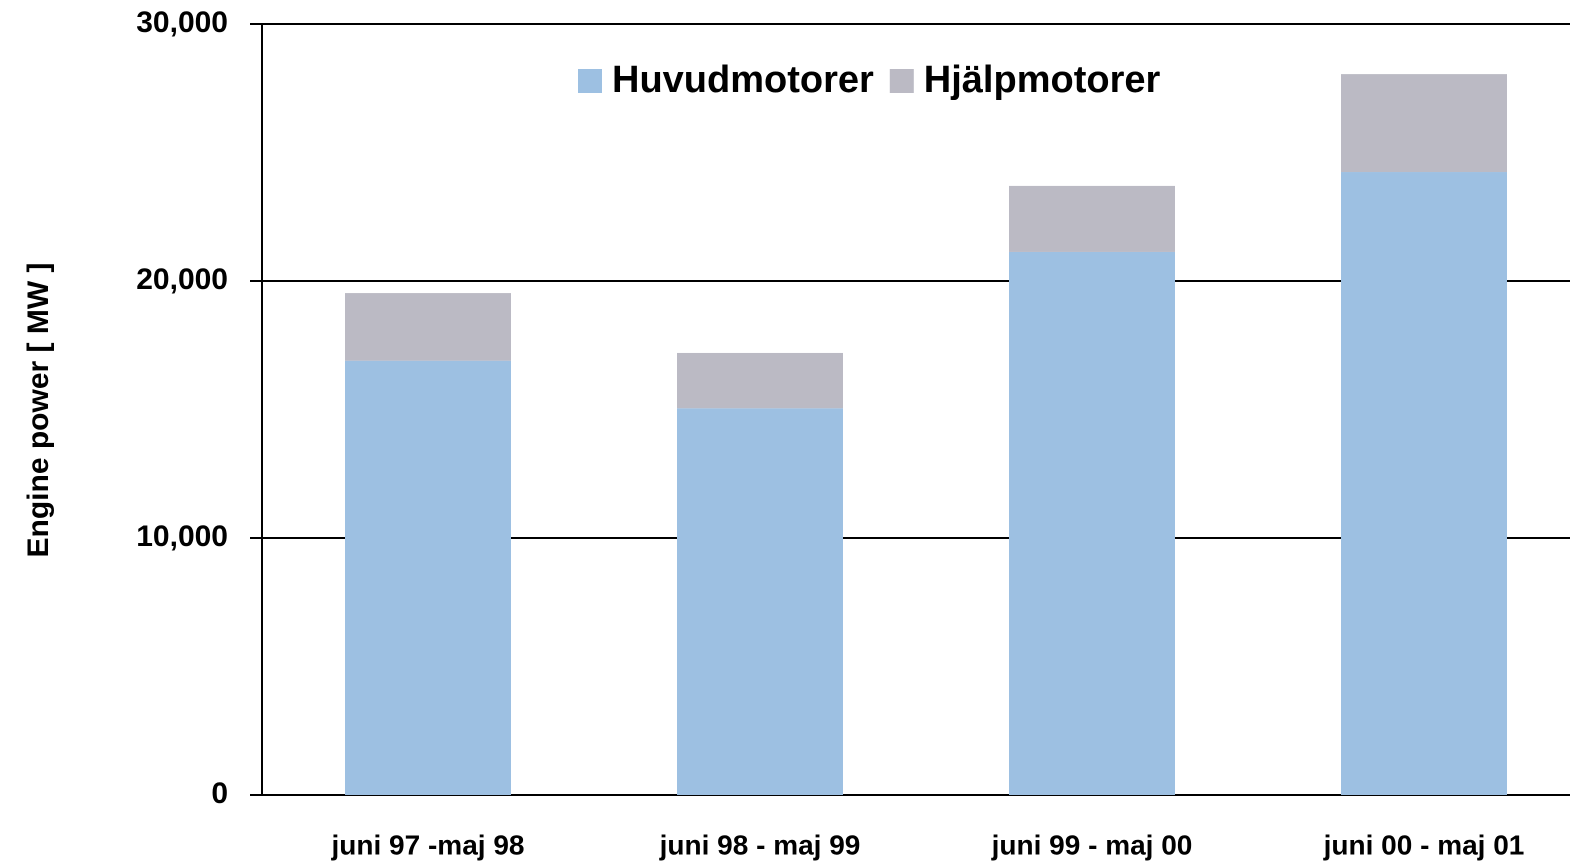  Describe the element at coordinates (743, 80) in the screenshot. I see `legend-label: Huvudmotorer` at that location.